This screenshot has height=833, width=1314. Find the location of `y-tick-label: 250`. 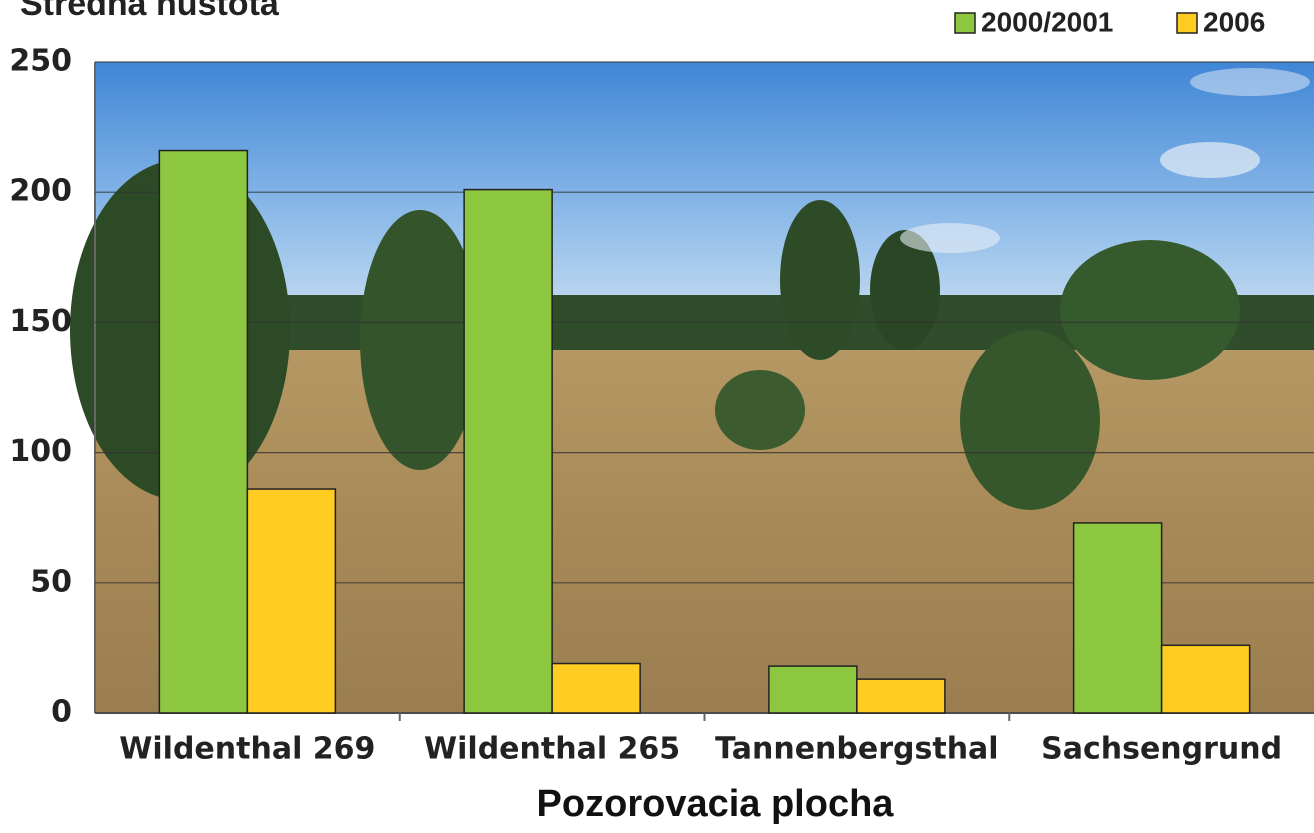

y-tick-label: 250 is located at coordinates (40, 61).